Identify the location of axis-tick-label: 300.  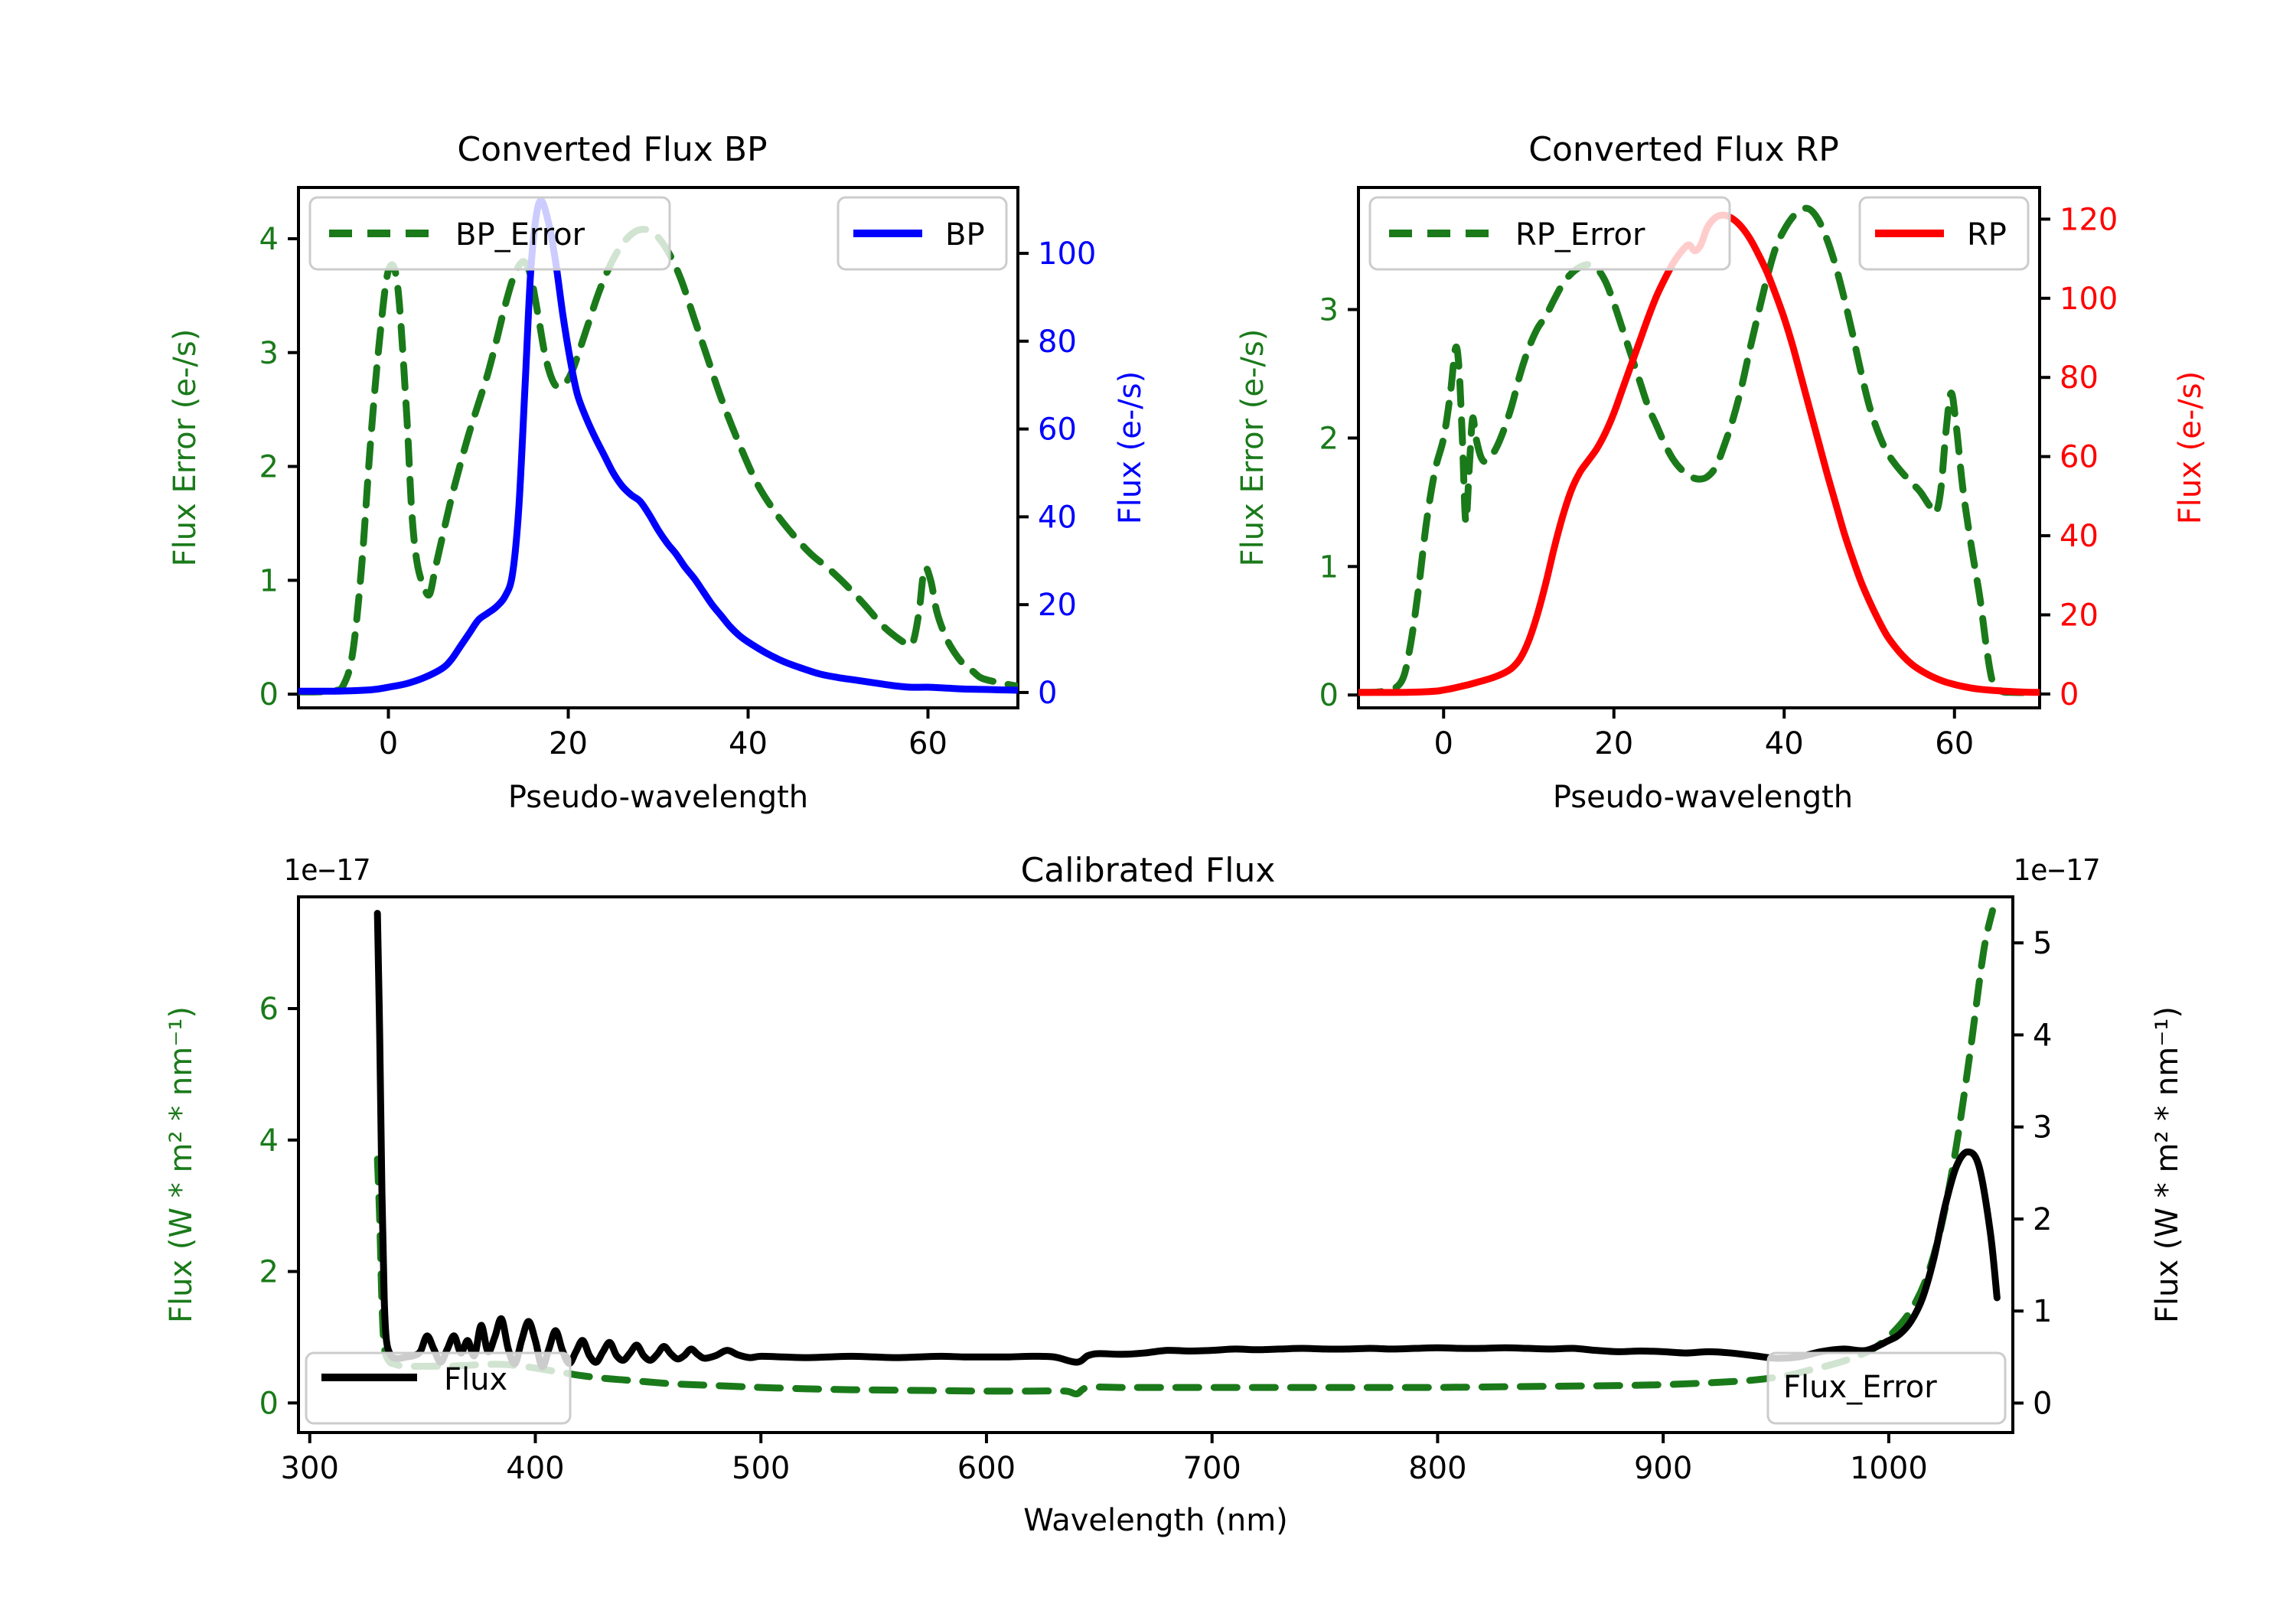
(310, 1468).